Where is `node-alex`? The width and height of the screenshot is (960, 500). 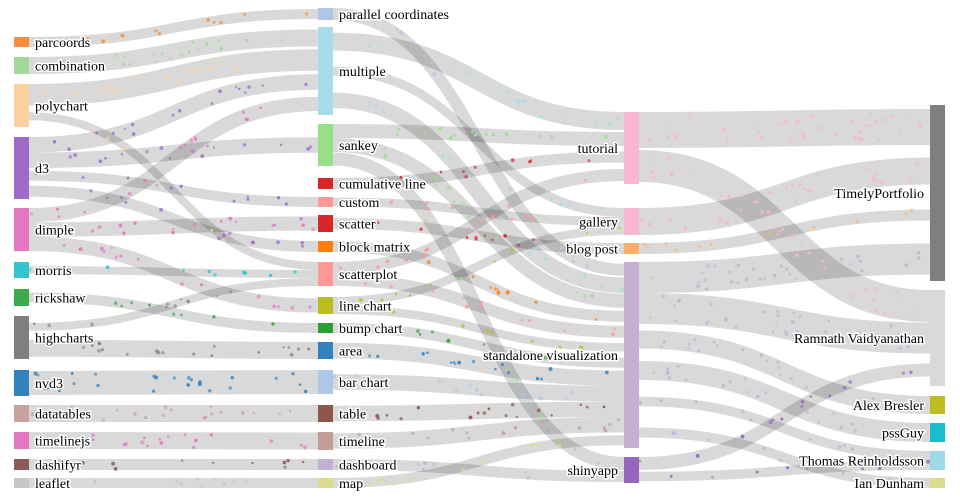
node-alex is located at coordinates (937, 405).